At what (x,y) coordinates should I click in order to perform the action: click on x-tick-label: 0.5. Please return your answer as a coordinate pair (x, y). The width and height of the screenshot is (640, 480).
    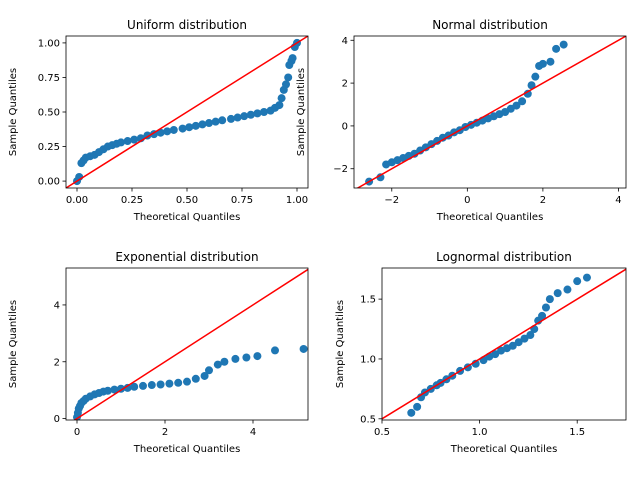
    Looking at the image, I should click on (382, 432).